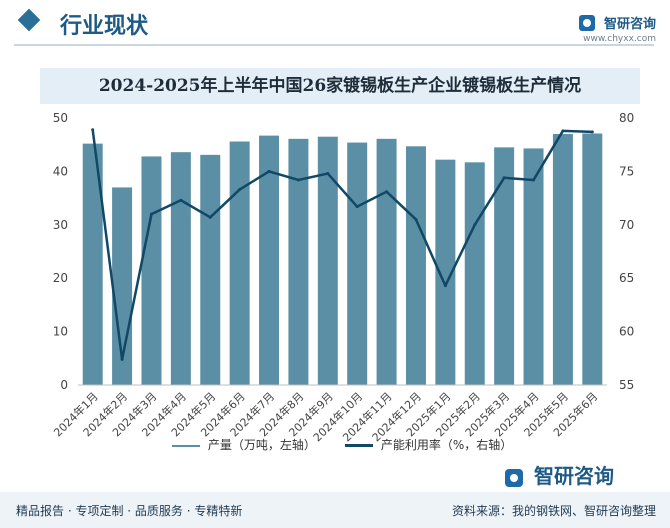  What do you see at coordinates (60, 118) in the screenshot?
I see `y-left-tick-label: 50` at bounding box center [60, 118].